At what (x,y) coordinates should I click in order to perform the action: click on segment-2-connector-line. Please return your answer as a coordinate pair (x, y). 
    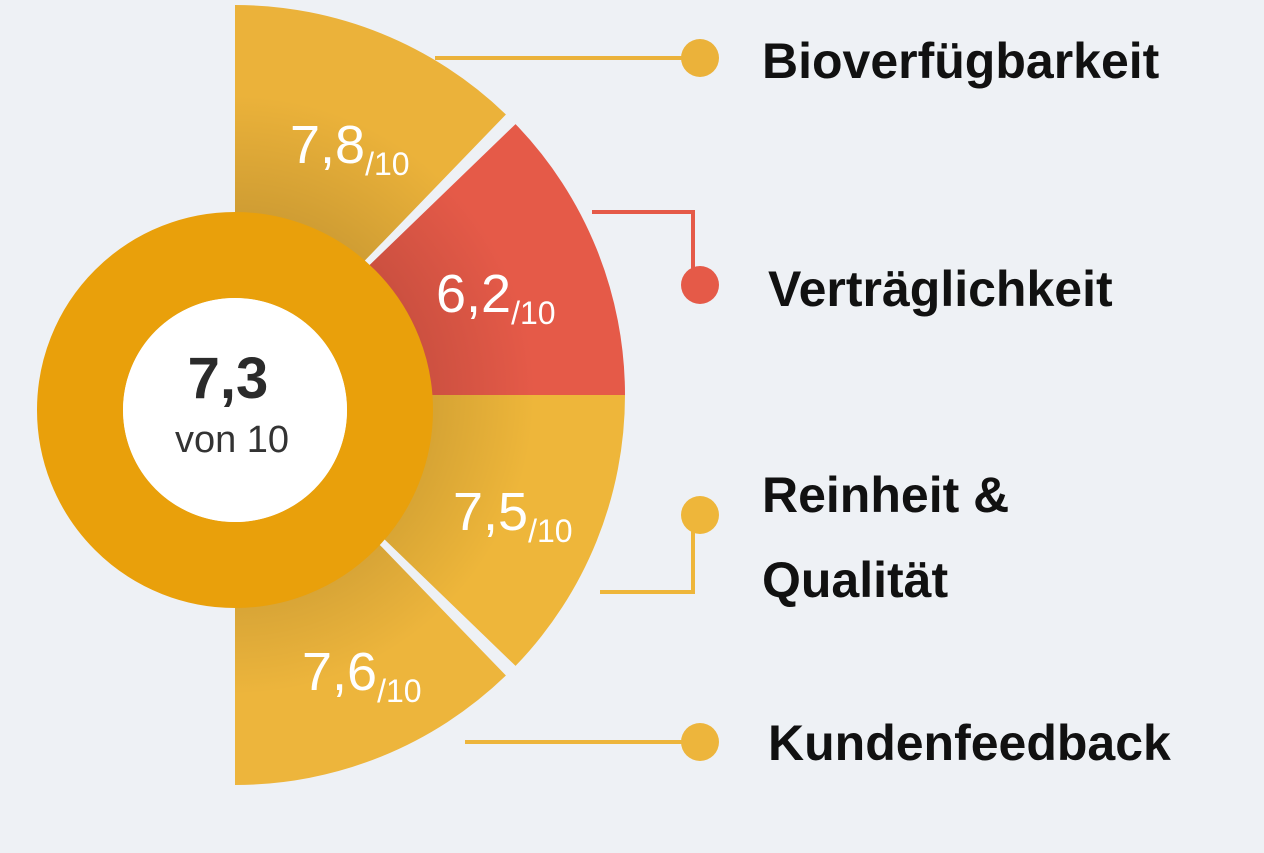
    Looking at the image, I should click on (643, 247).